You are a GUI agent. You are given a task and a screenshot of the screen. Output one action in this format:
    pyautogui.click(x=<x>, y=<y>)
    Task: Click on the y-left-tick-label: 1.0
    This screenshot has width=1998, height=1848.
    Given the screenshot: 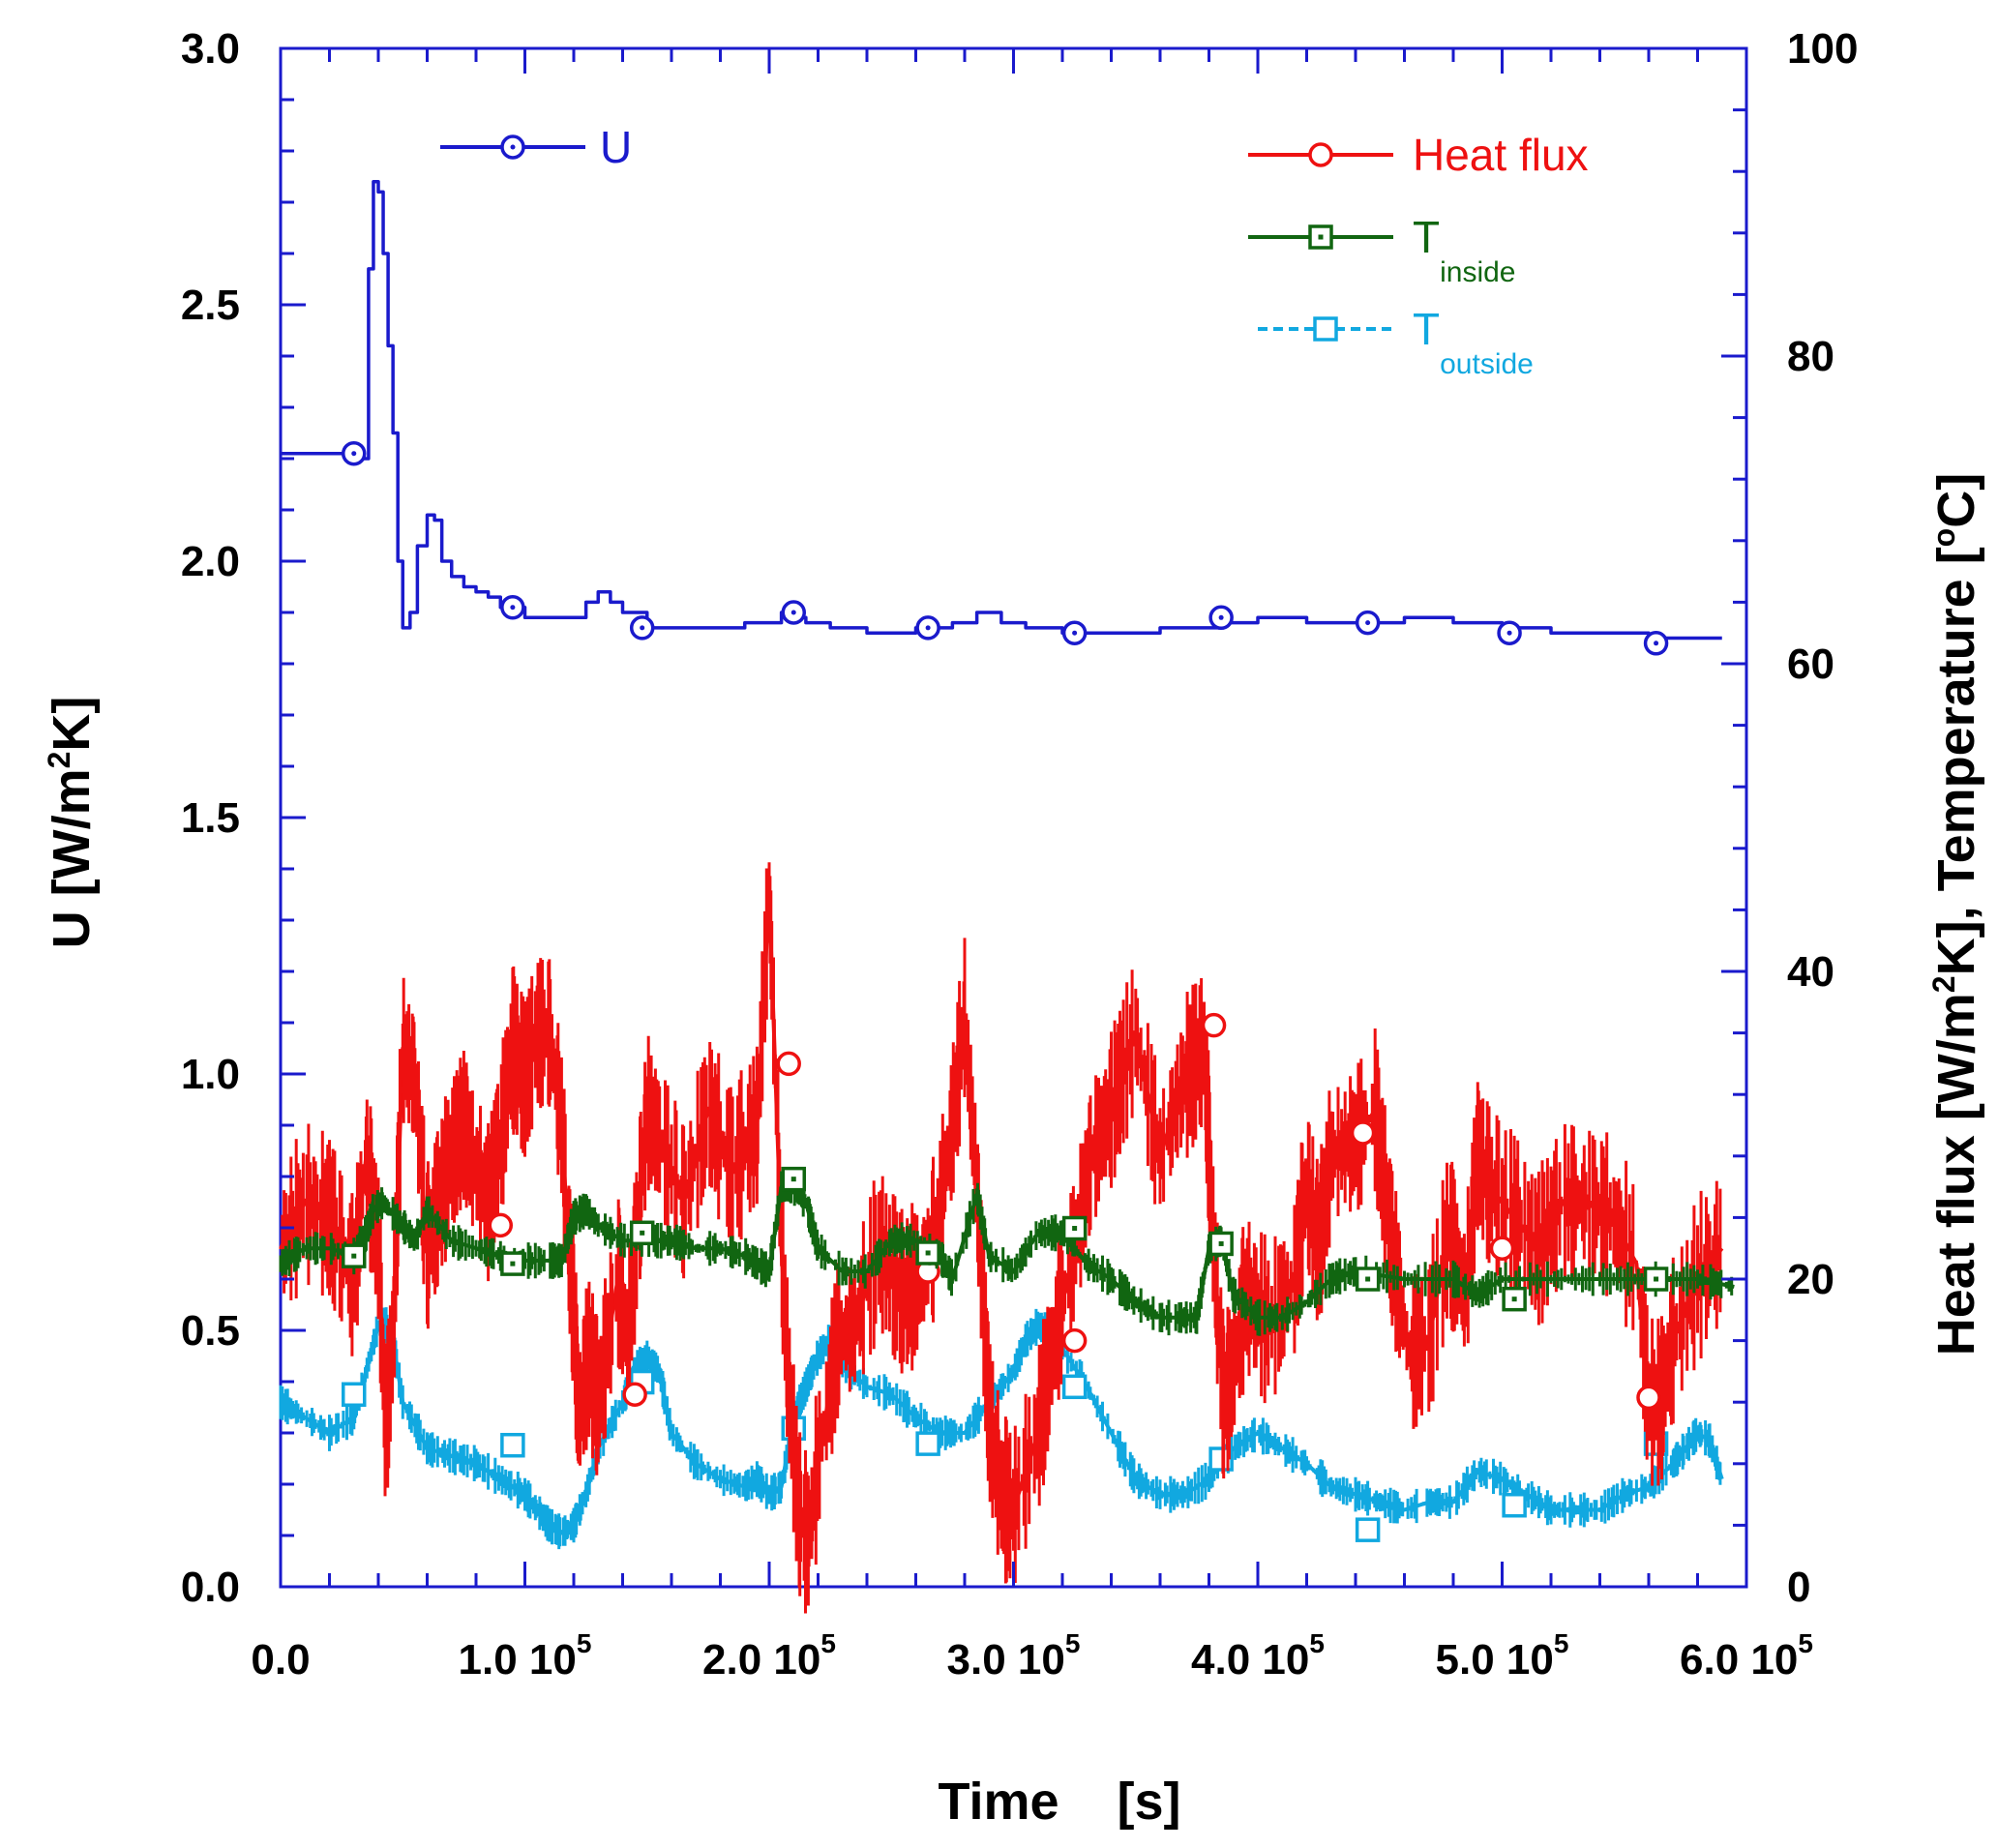 What is the action you would take?
    pyautogui.click(x=211, y=1074)
    